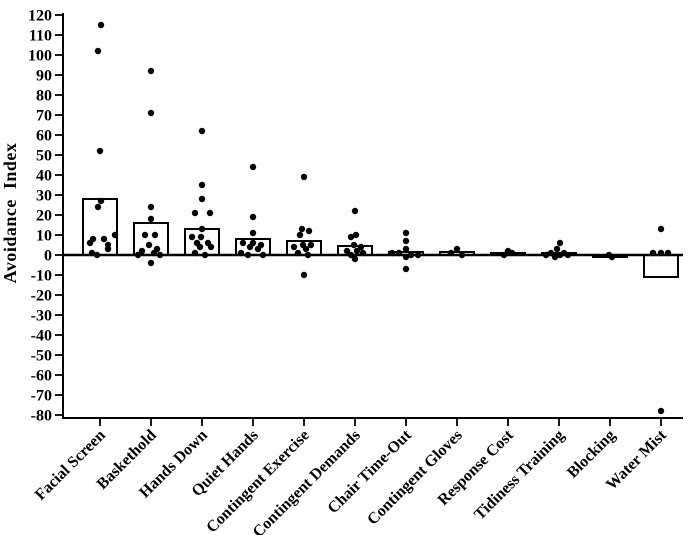  I want to click on y-tick-label: -80, so click(41, 416).